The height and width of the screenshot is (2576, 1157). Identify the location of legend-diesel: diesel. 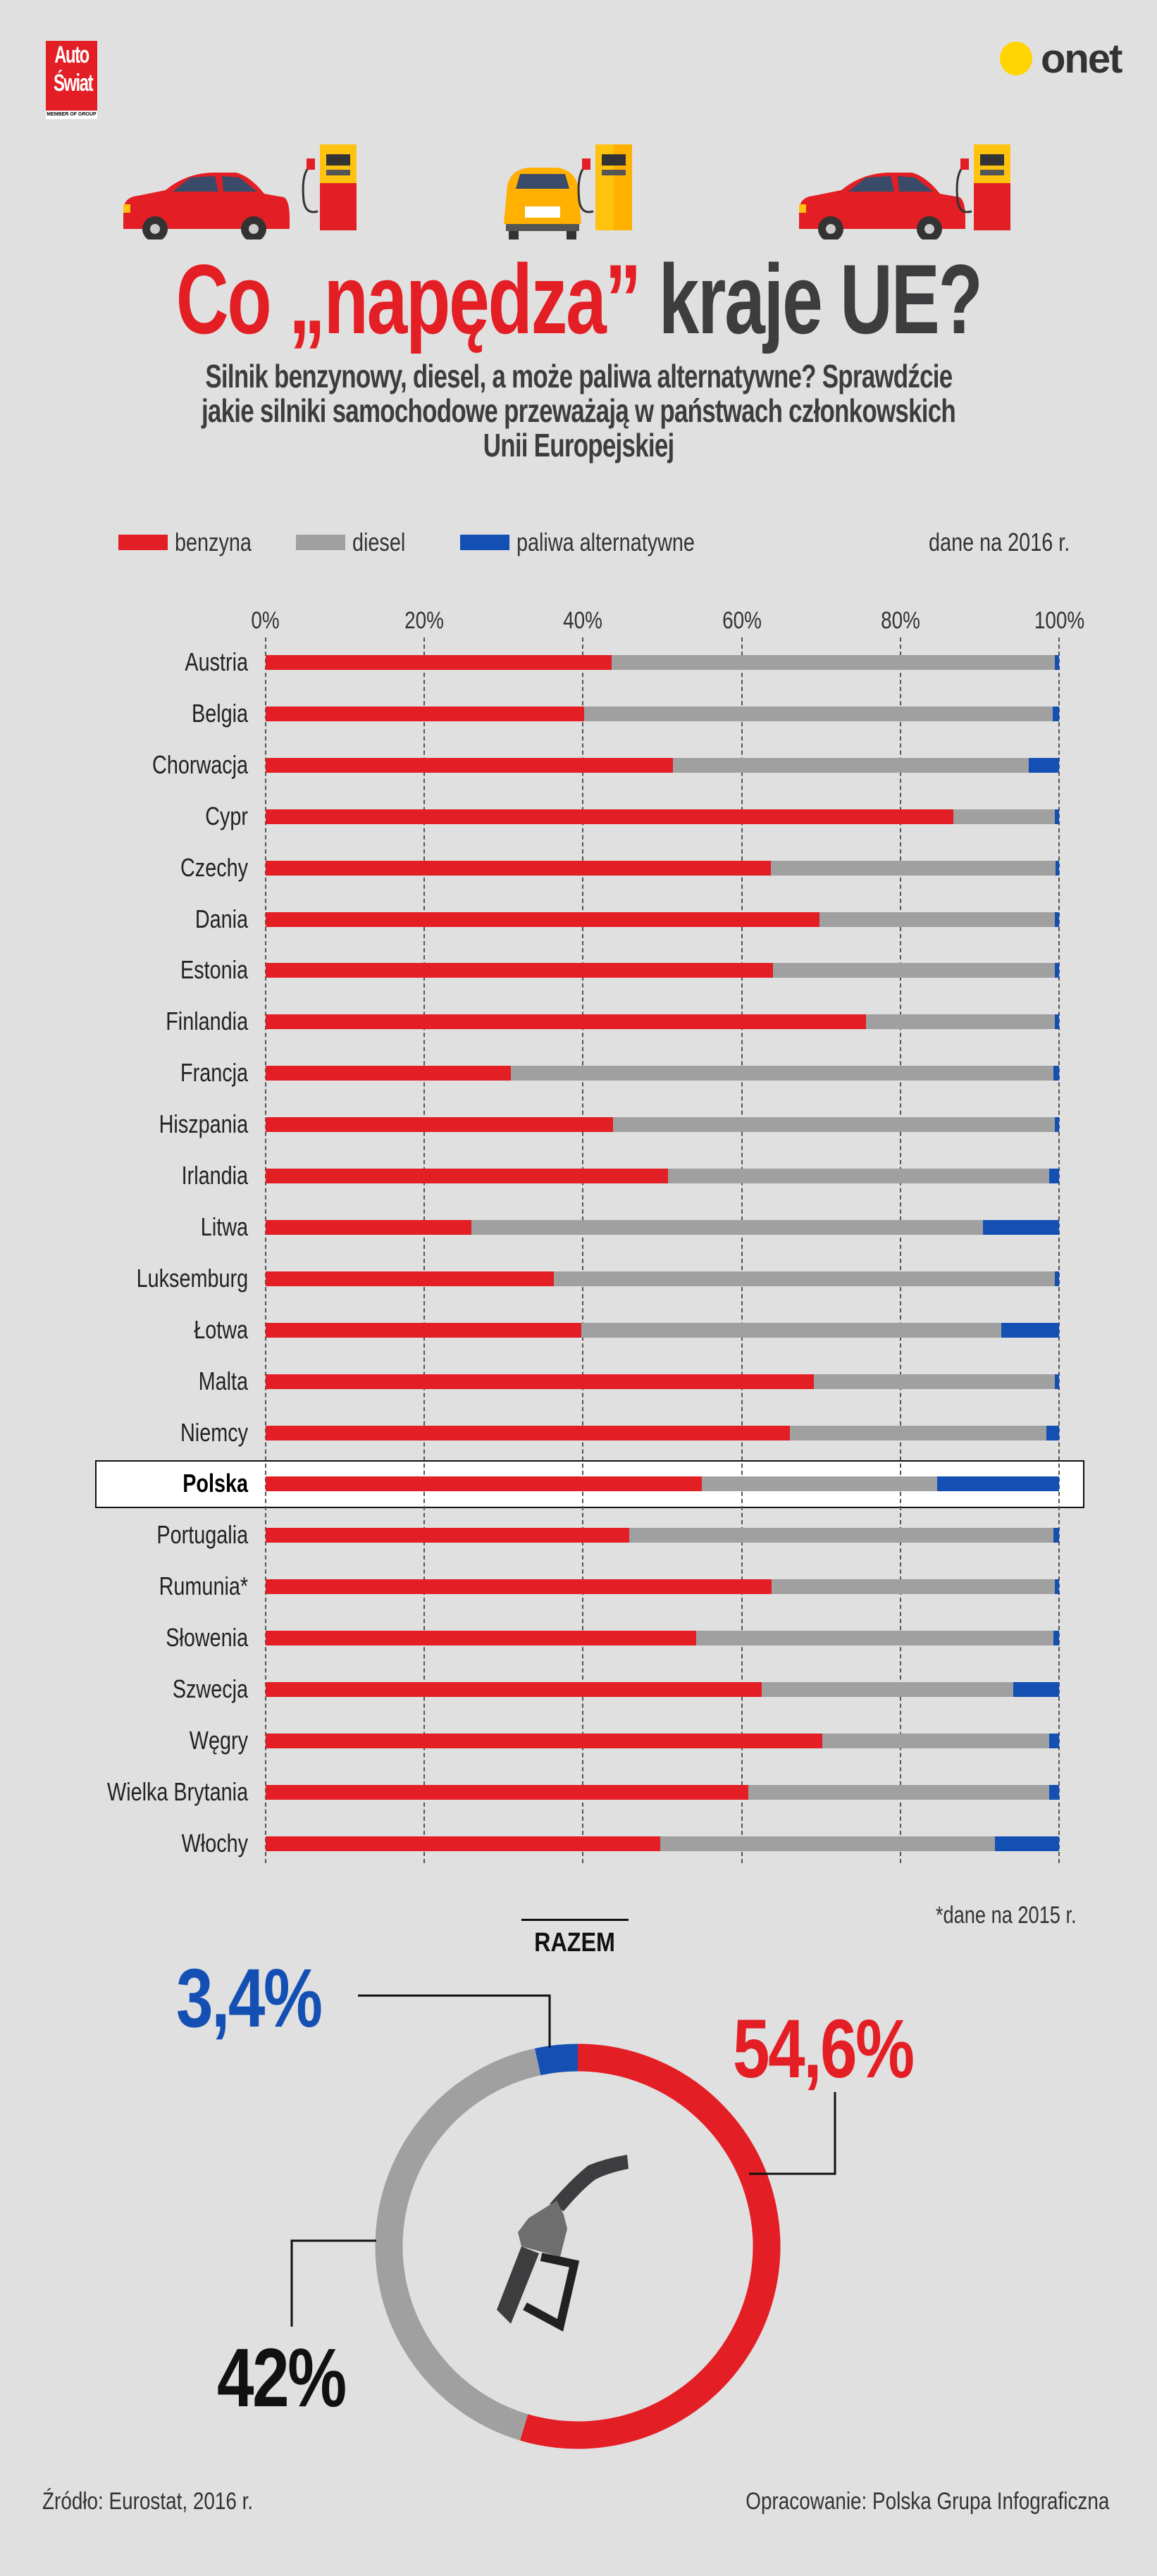
(357, 542).